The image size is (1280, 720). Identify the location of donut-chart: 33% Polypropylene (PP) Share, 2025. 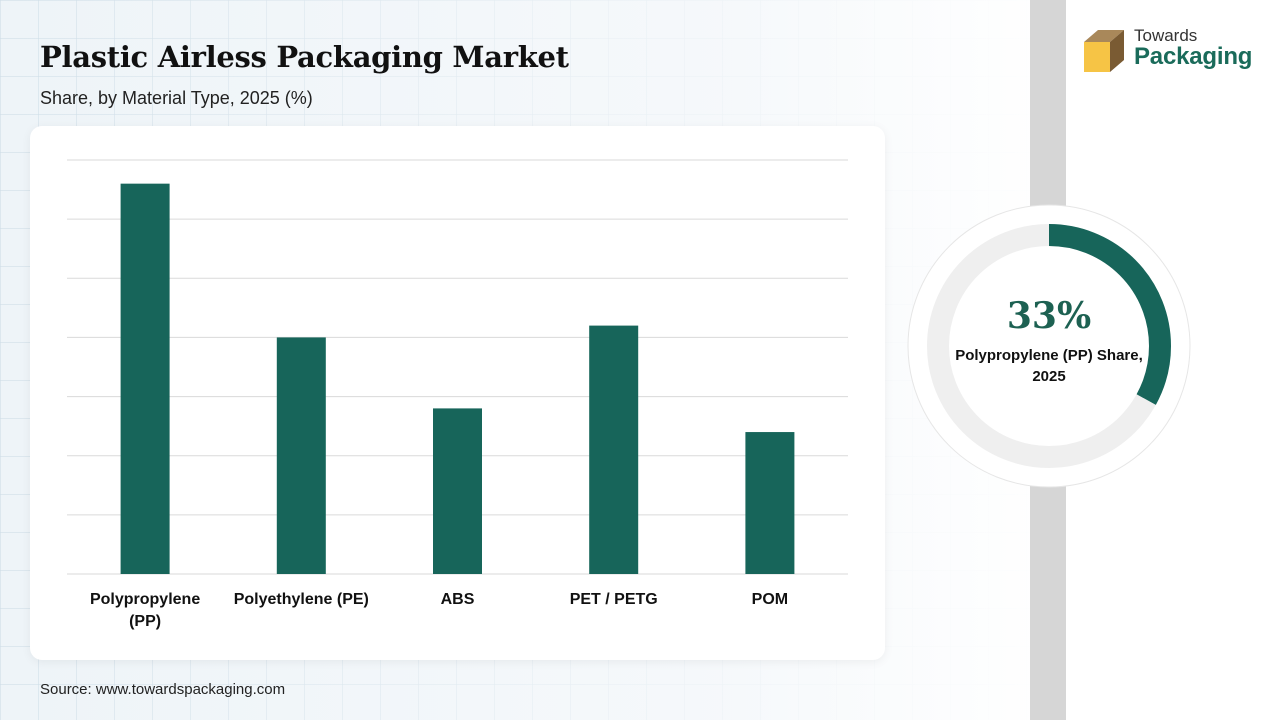
(1049, 346).